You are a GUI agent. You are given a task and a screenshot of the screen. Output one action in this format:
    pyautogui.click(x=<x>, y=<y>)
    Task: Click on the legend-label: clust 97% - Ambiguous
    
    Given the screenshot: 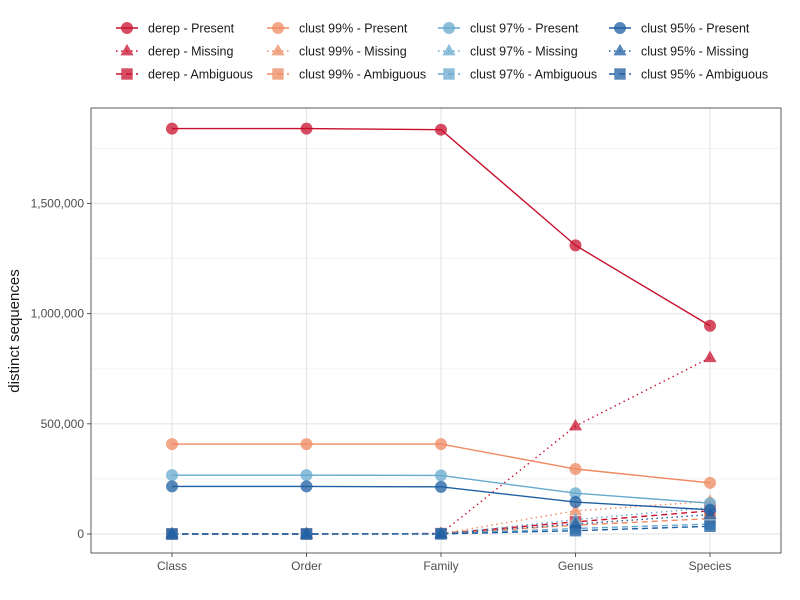 What is the action you would take?
    pyautogui.click(x=533, y=75)
    